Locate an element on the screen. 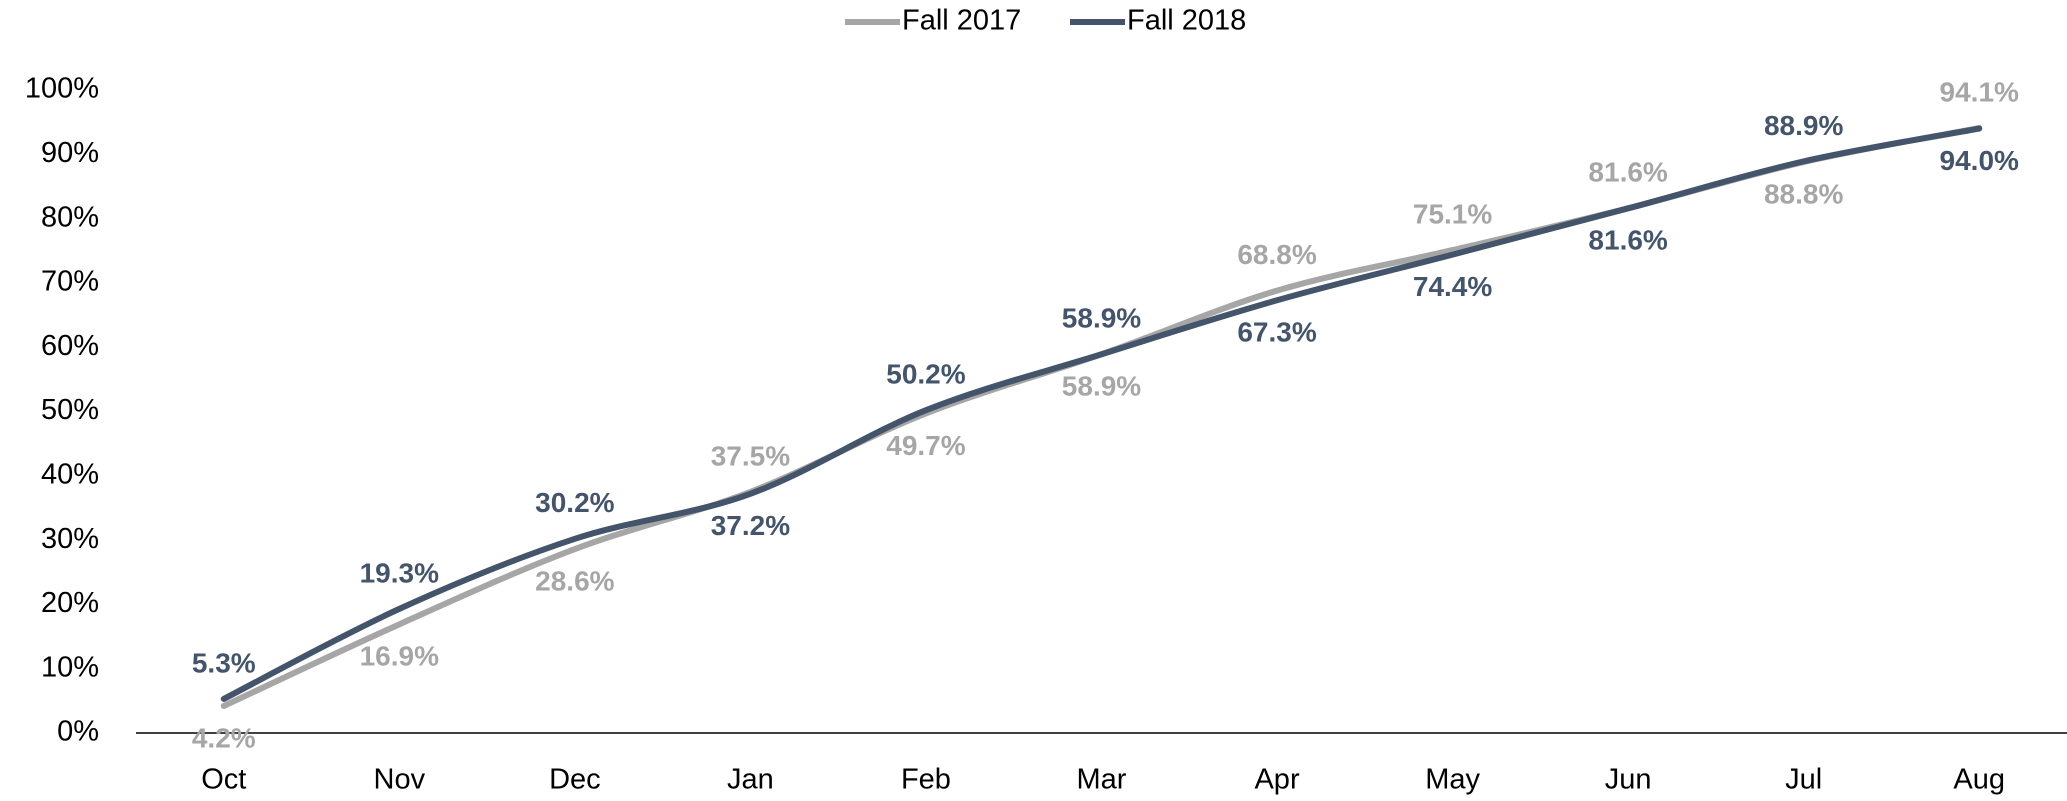  y-tick-label: 60% is located at coordinates (70, 346).